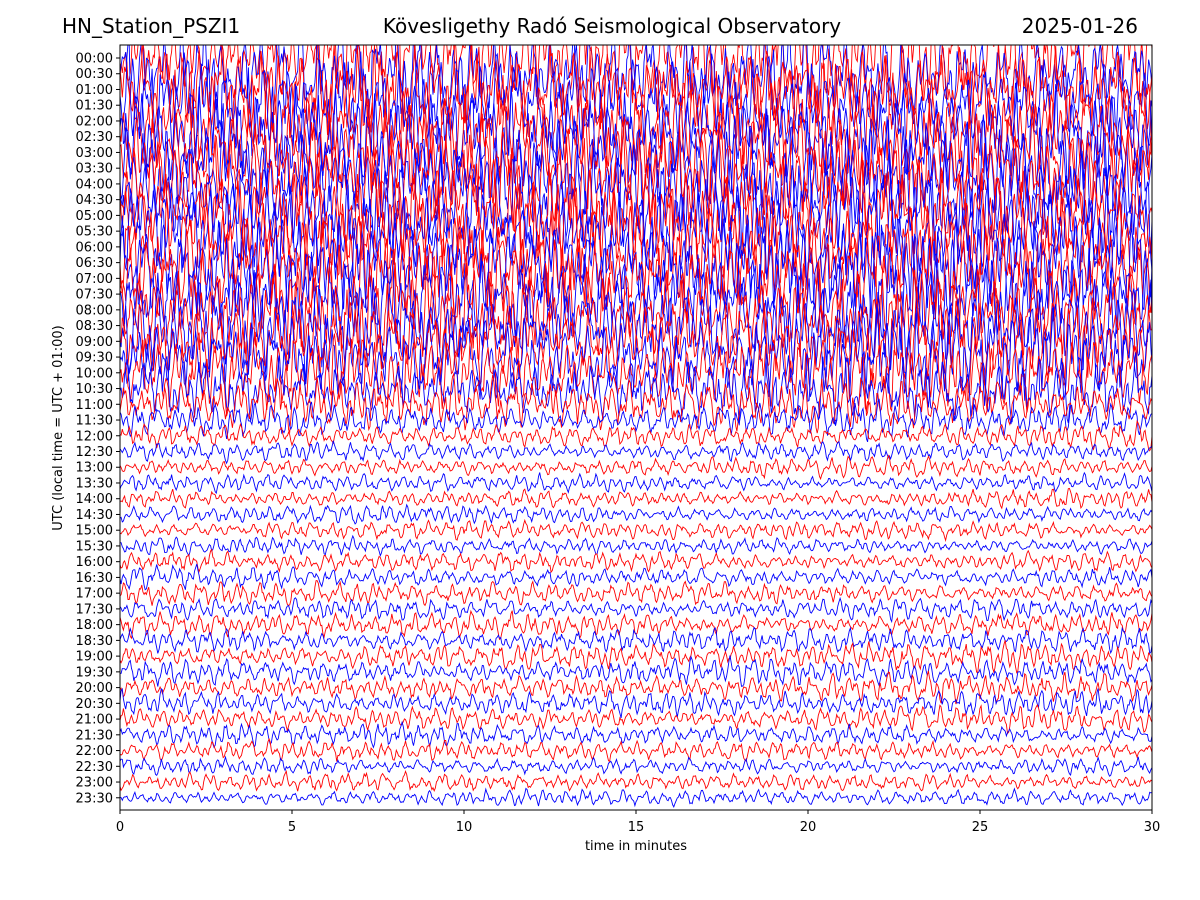 The width and height of the screenshot is (1200, 900). What do you see at coordinates (636, 671) in the screenshot?
I see `trace-1930` at bounding box center [636, 671].